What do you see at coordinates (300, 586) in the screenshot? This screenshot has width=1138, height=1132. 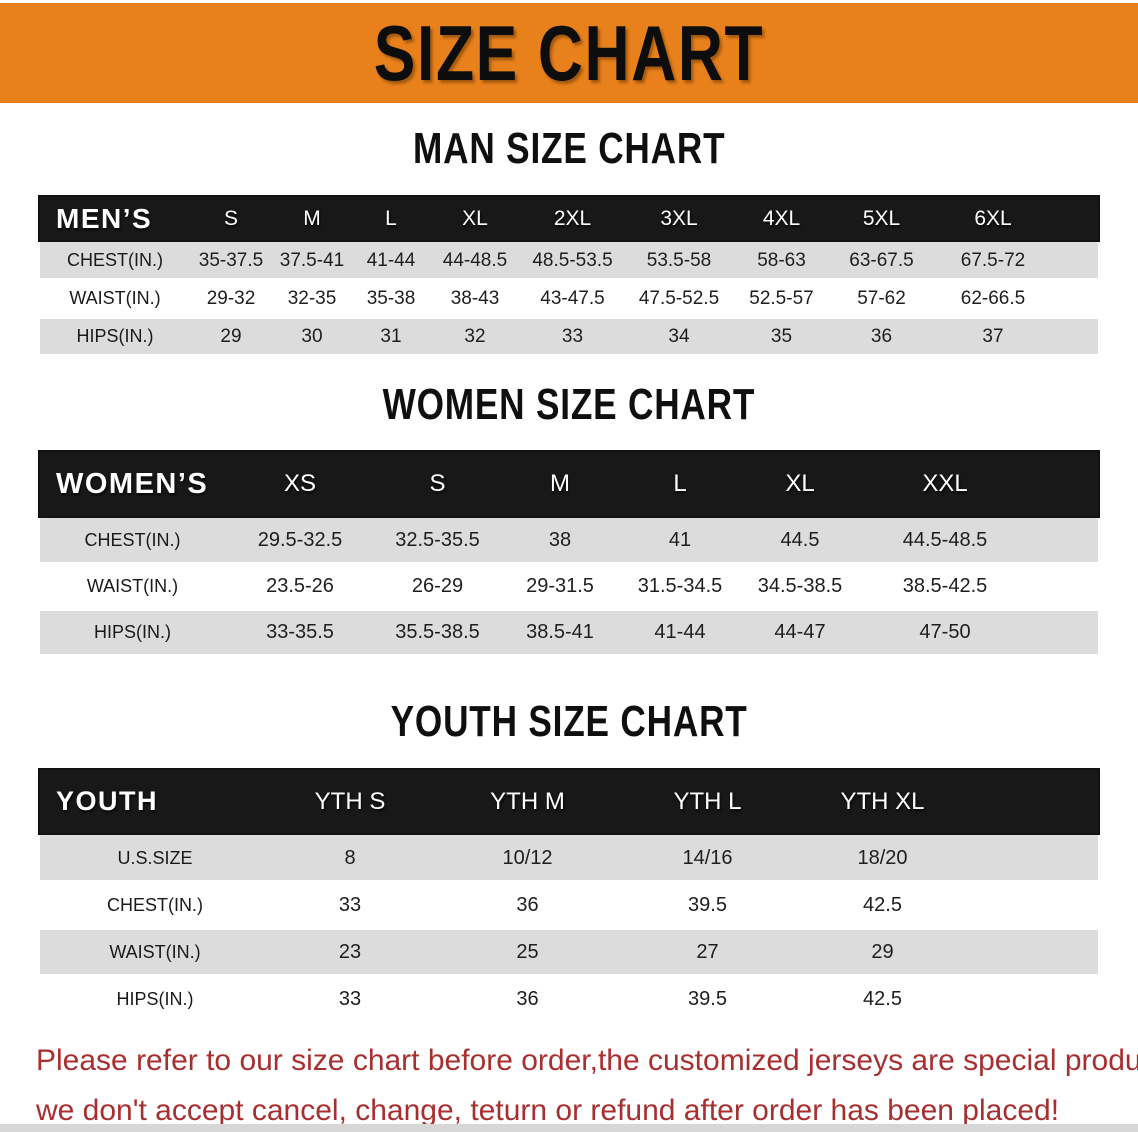 I see `cell-value: 23.5-26` at bounding box center [300, 586].